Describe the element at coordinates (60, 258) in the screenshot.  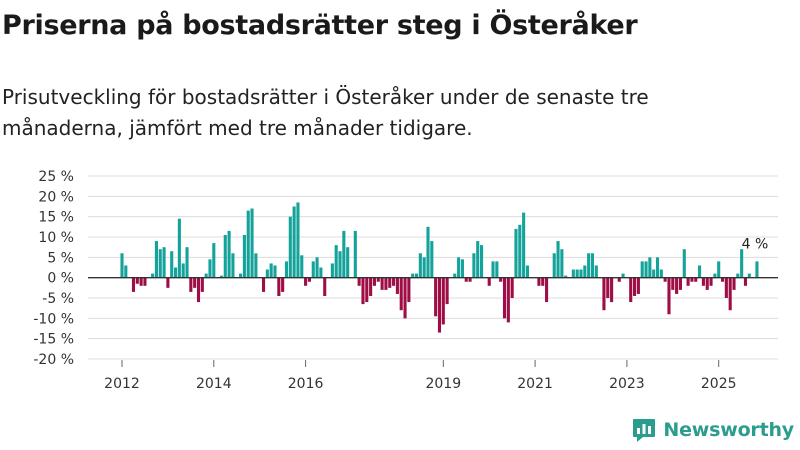
I see `y-tick-label: 5 %` at that location.